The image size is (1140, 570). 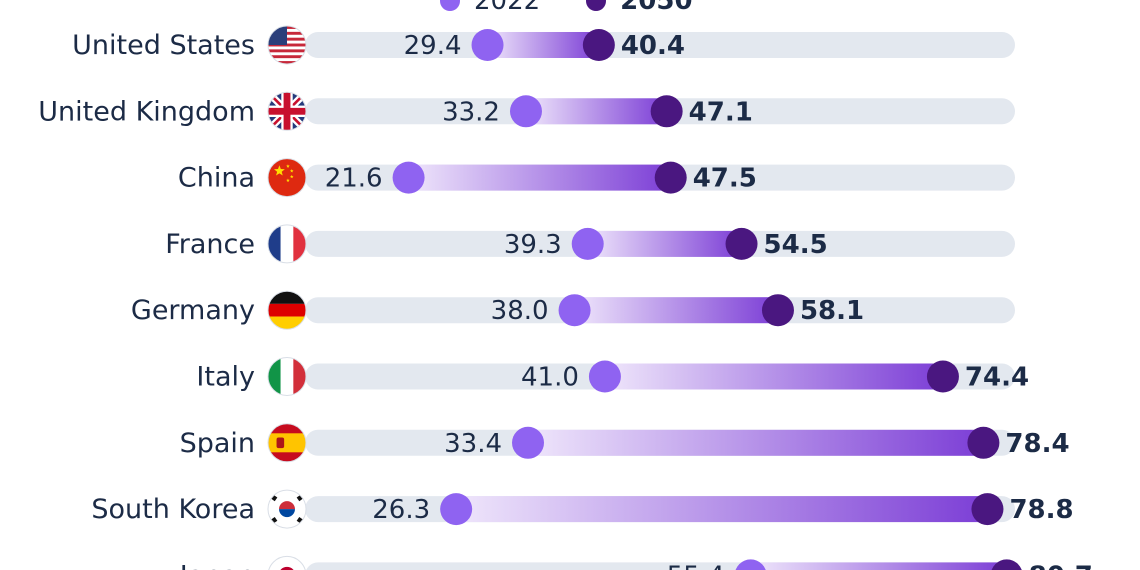 I want to click on legend-label-2050: 2050, so click(x=656, y=8).